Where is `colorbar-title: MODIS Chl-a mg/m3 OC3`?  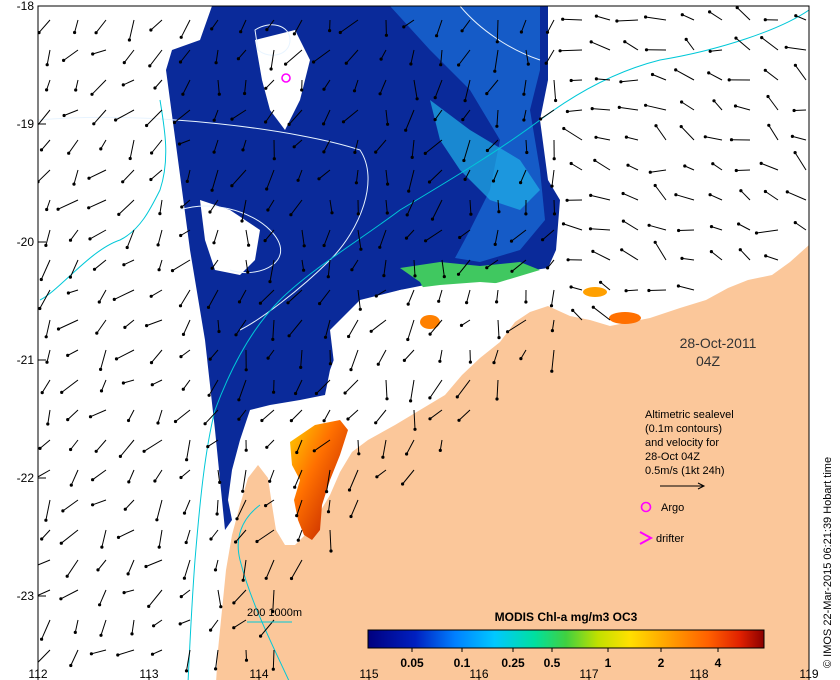 colorbar-title: MODIS Chl-a mg/m3 OC3 is located at coordinates (566, 617).